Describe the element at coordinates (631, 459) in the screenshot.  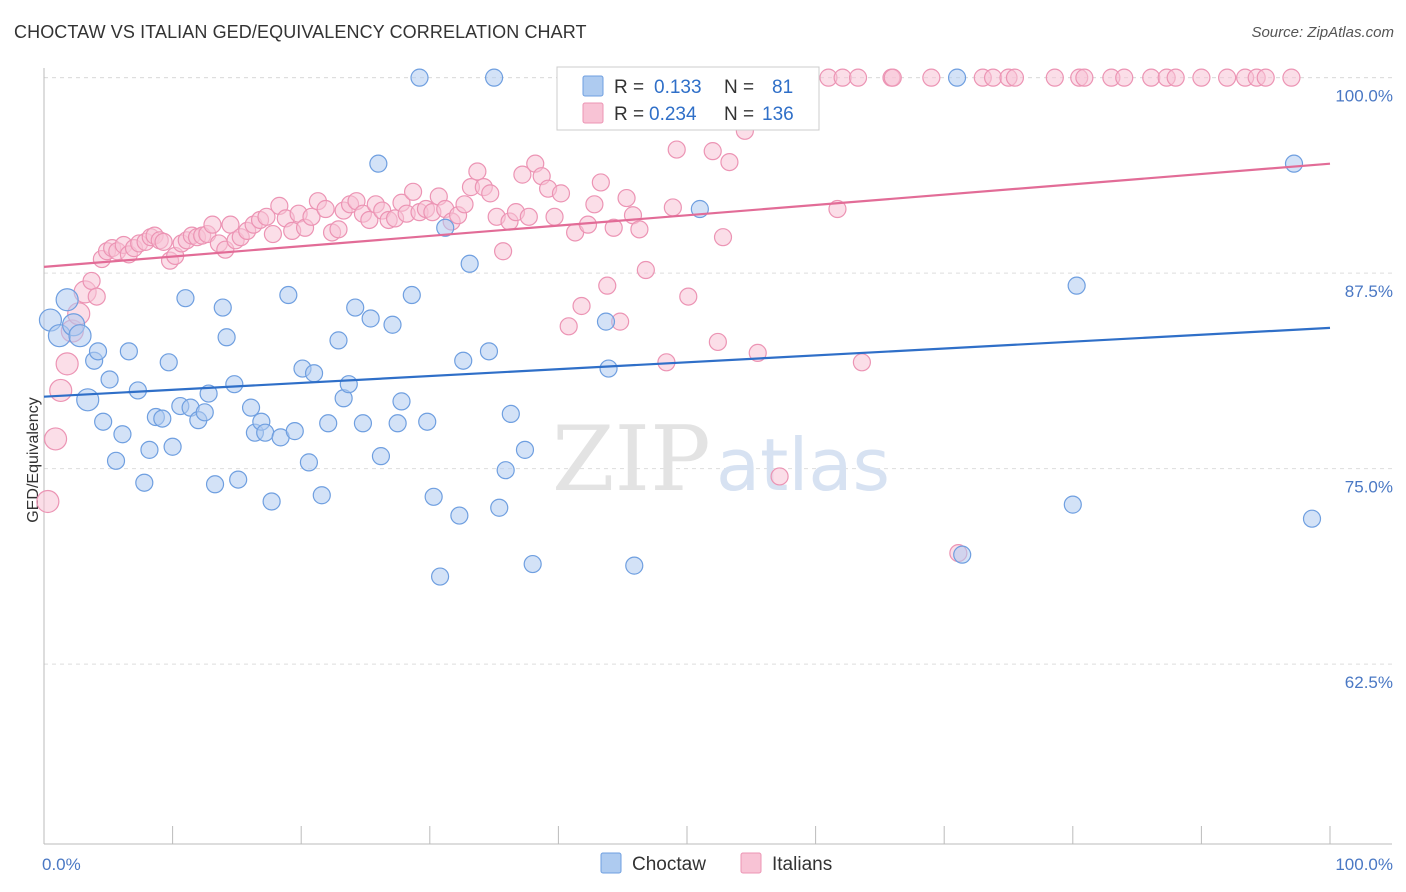
I see `watermark-zip: ZIP` at that location.